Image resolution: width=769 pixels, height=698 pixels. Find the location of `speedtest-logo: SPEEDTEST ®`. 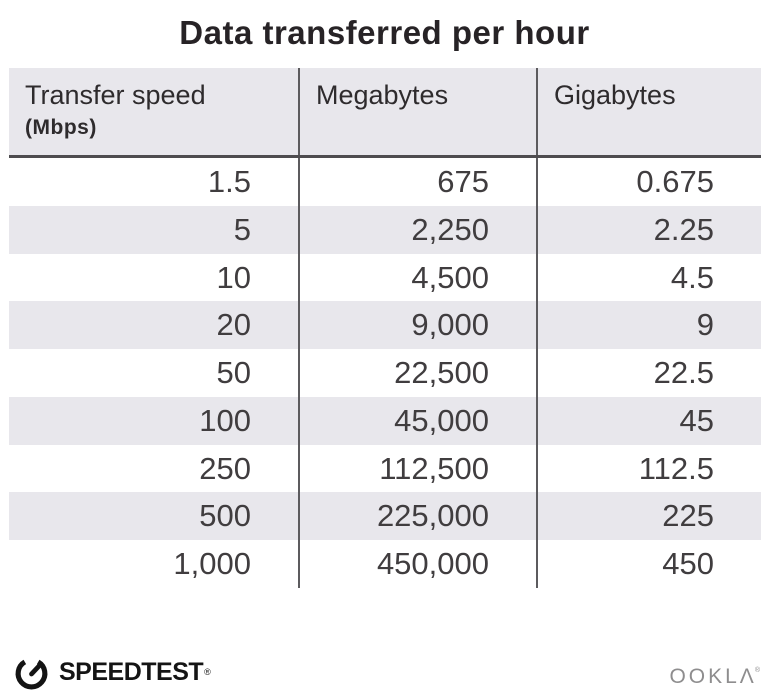

speedtest-logo: SPEEDTEST ® is located at coordinates (112, 672).